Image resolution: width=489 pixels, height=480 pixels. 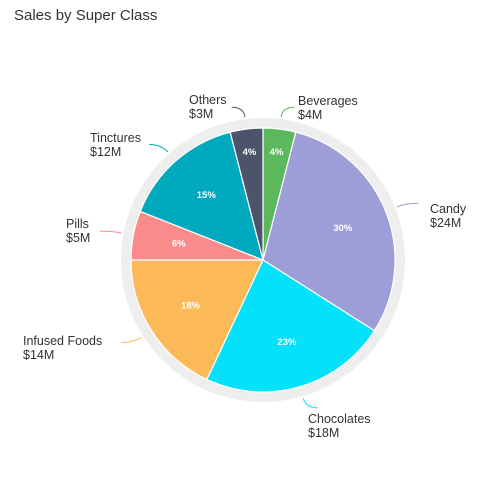 I want to click on leader-line-tinctures, so click(x=159, y=148).